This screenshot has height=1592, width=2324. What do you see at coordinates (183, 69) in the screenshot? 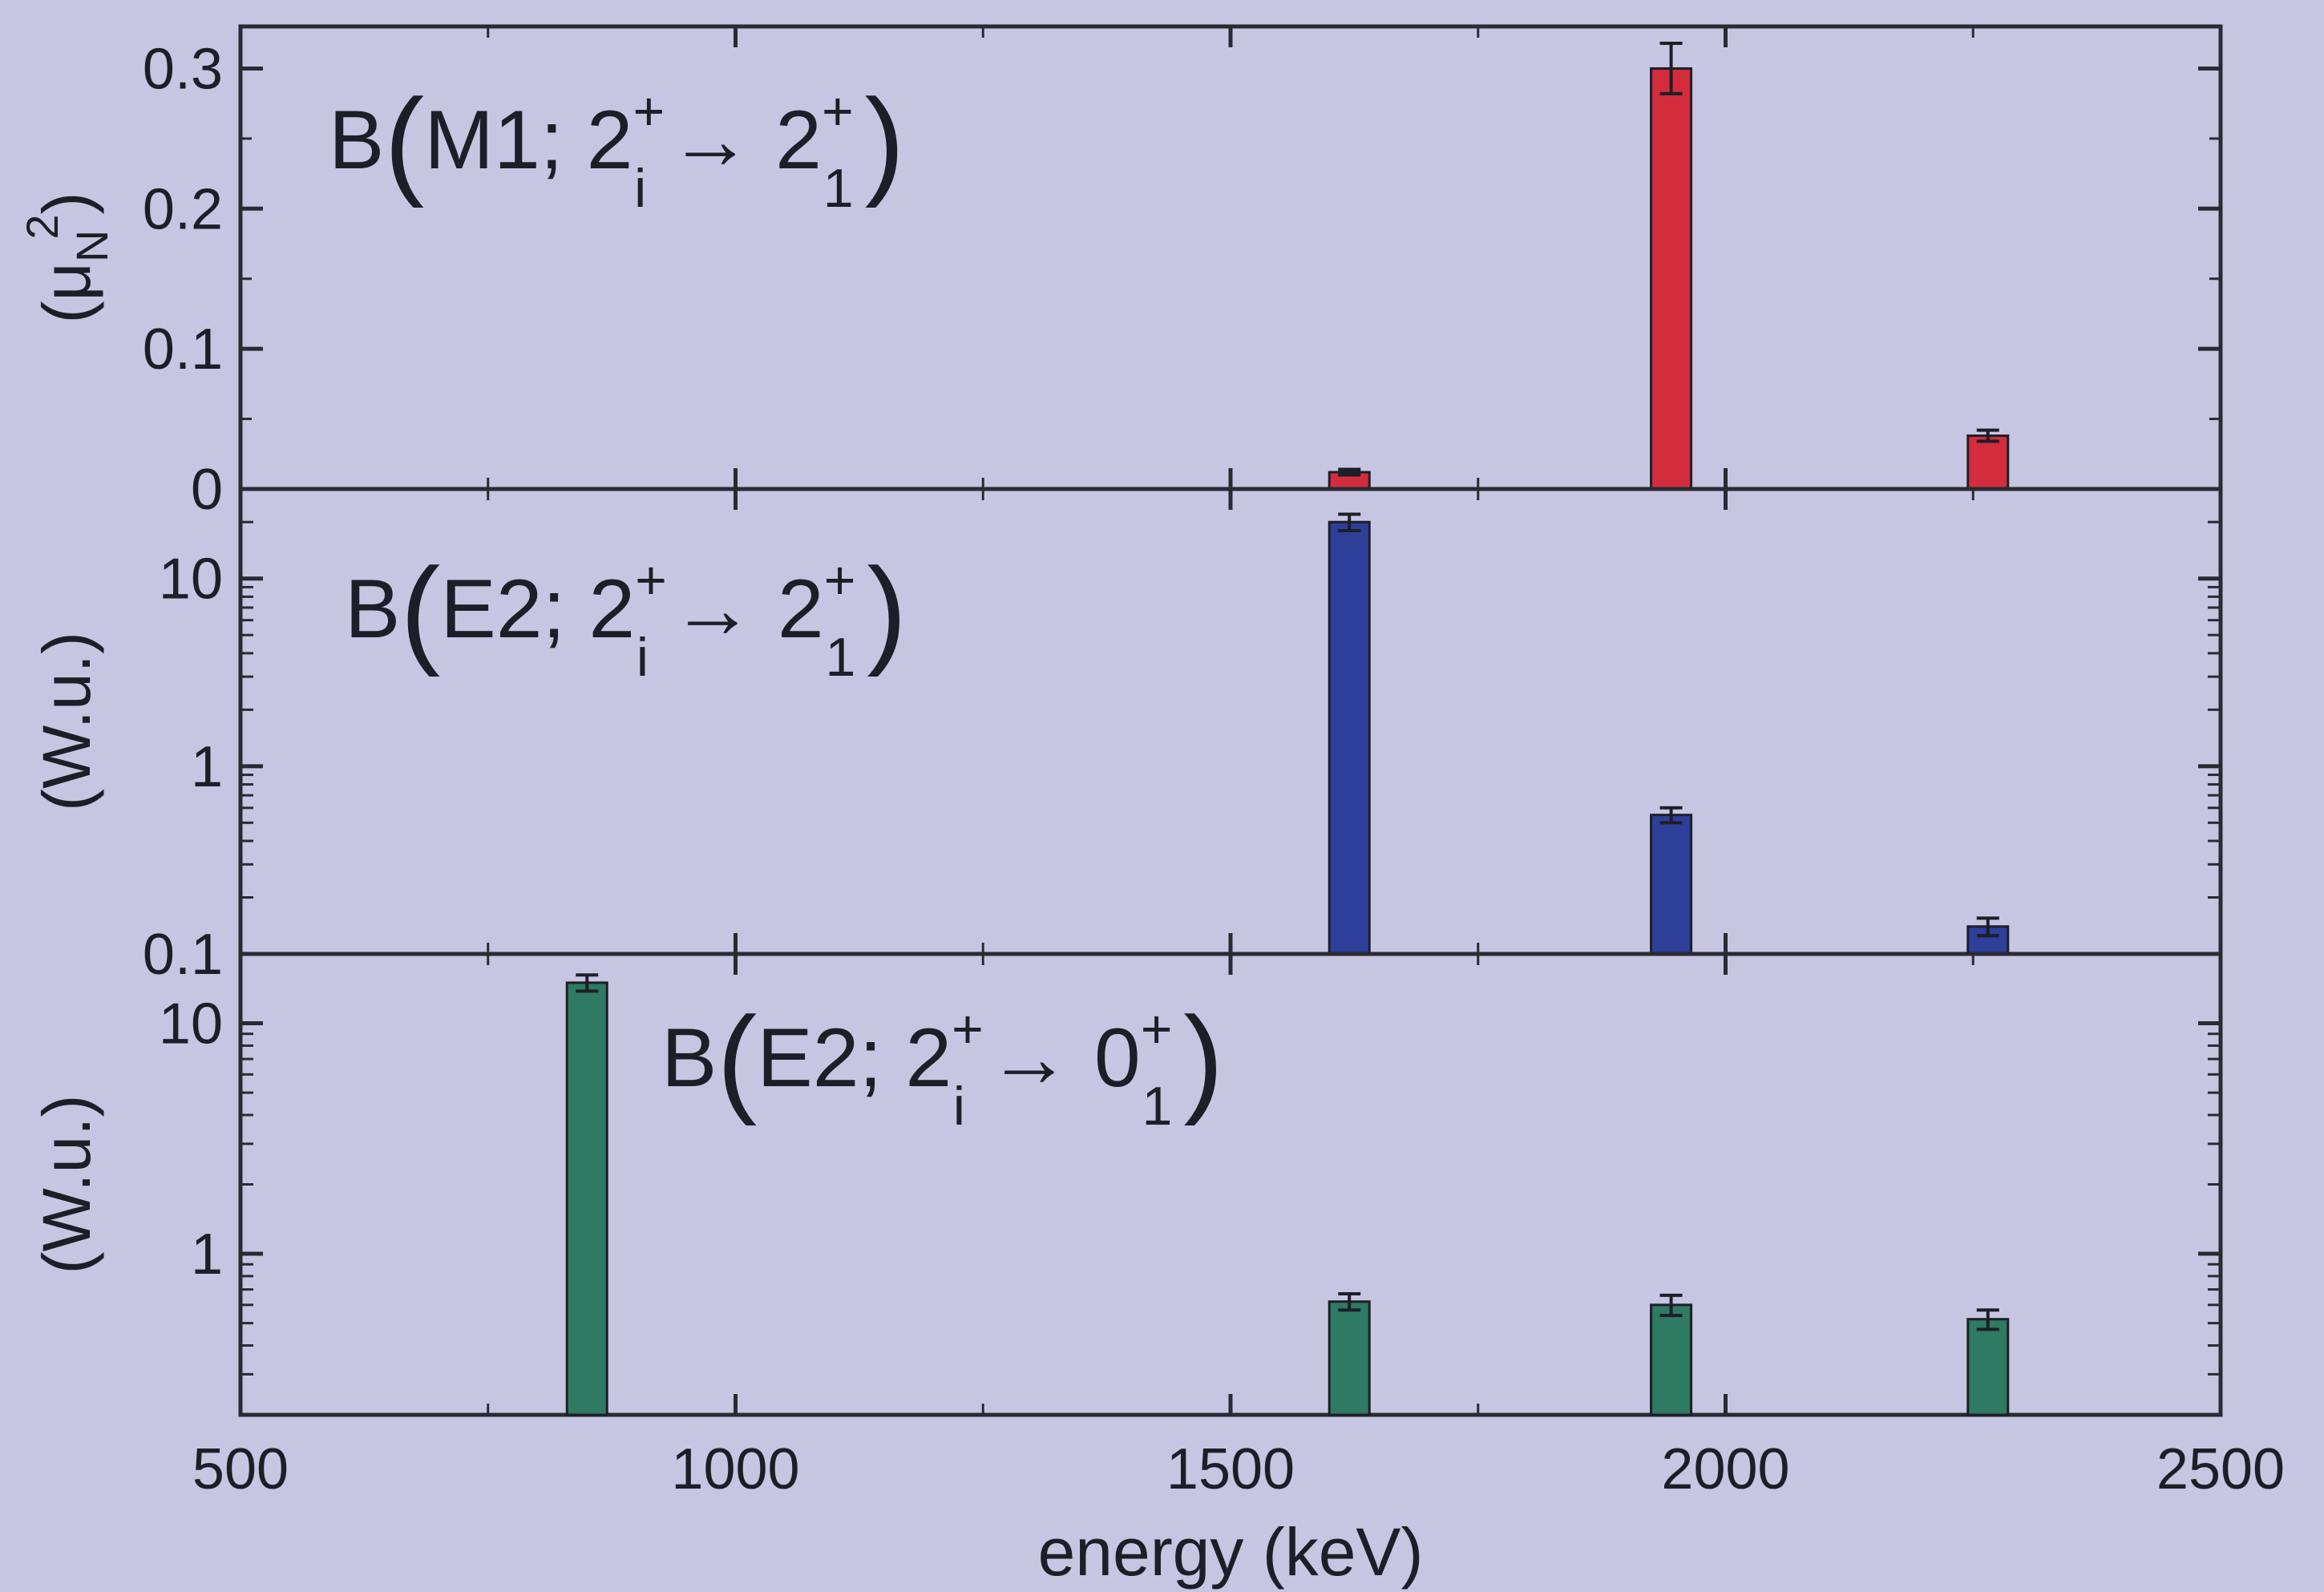
I see `y-tick-label: 0.3` at bounding box center [183, 69].